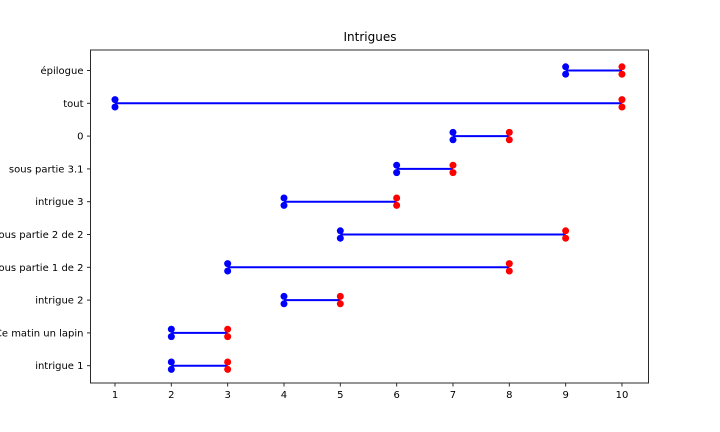  I want to click on x-tick-label: 5, so click(340, 395).